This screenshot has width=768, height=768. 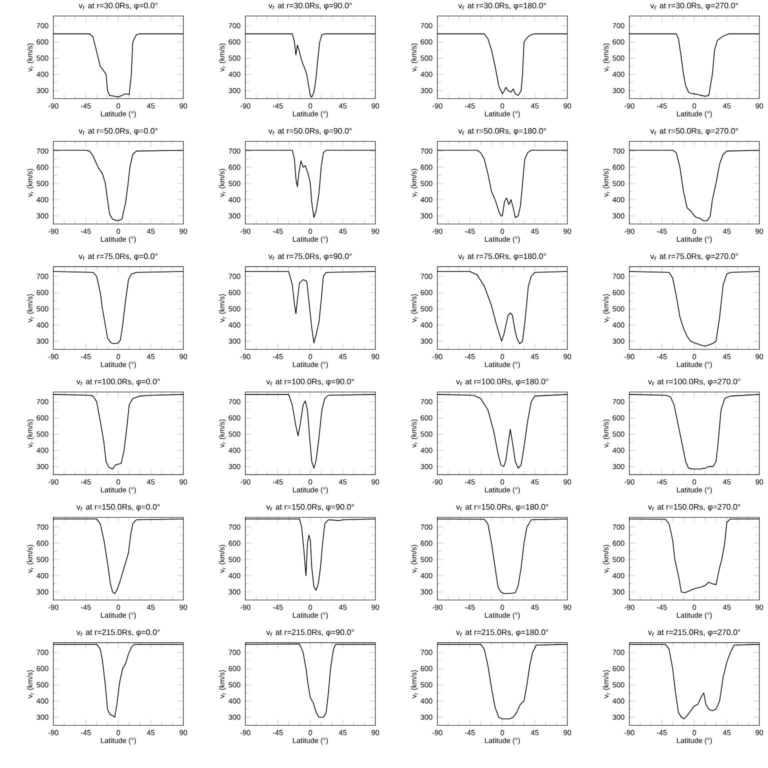 What do you see at coordinates (118, 382) in the screenshot?
I see `chart-title: v$_{r}$ at r=100.0Rs, φ=0.0°` at bounding box center [118, 382].